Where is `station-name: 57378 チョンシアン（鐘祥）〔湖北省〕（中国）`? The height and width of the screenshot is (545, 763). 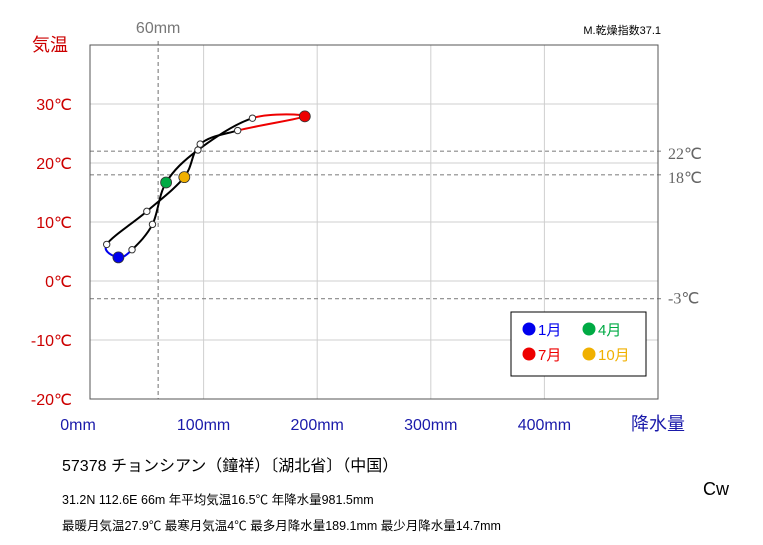
station-name: 57378 チョンシアン（鐘祥）〔湖北省〕（中国） is located at coordinates (230, 466).